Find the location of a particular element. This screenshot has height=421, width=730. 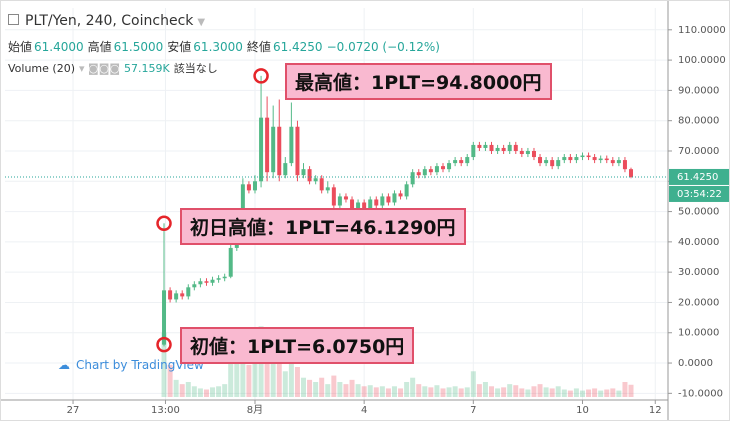

change: −0.0720 (−0.12%) is located at coordinates (383, 47).